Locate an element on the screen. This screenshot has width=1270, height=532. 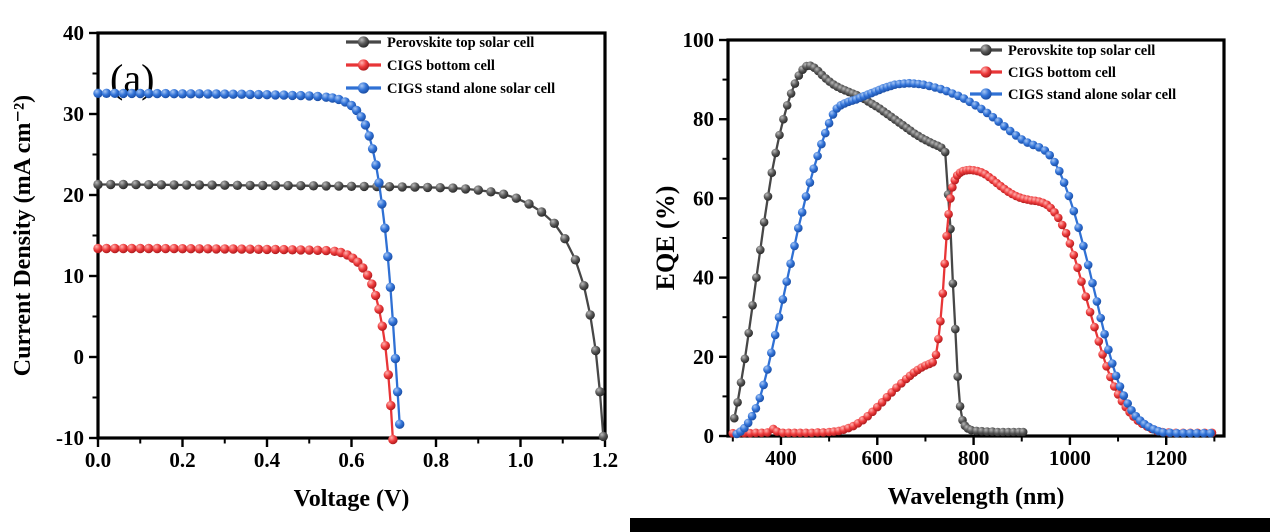
legend-item: CIGS bottom cell is located at coordinates (1043, 73).